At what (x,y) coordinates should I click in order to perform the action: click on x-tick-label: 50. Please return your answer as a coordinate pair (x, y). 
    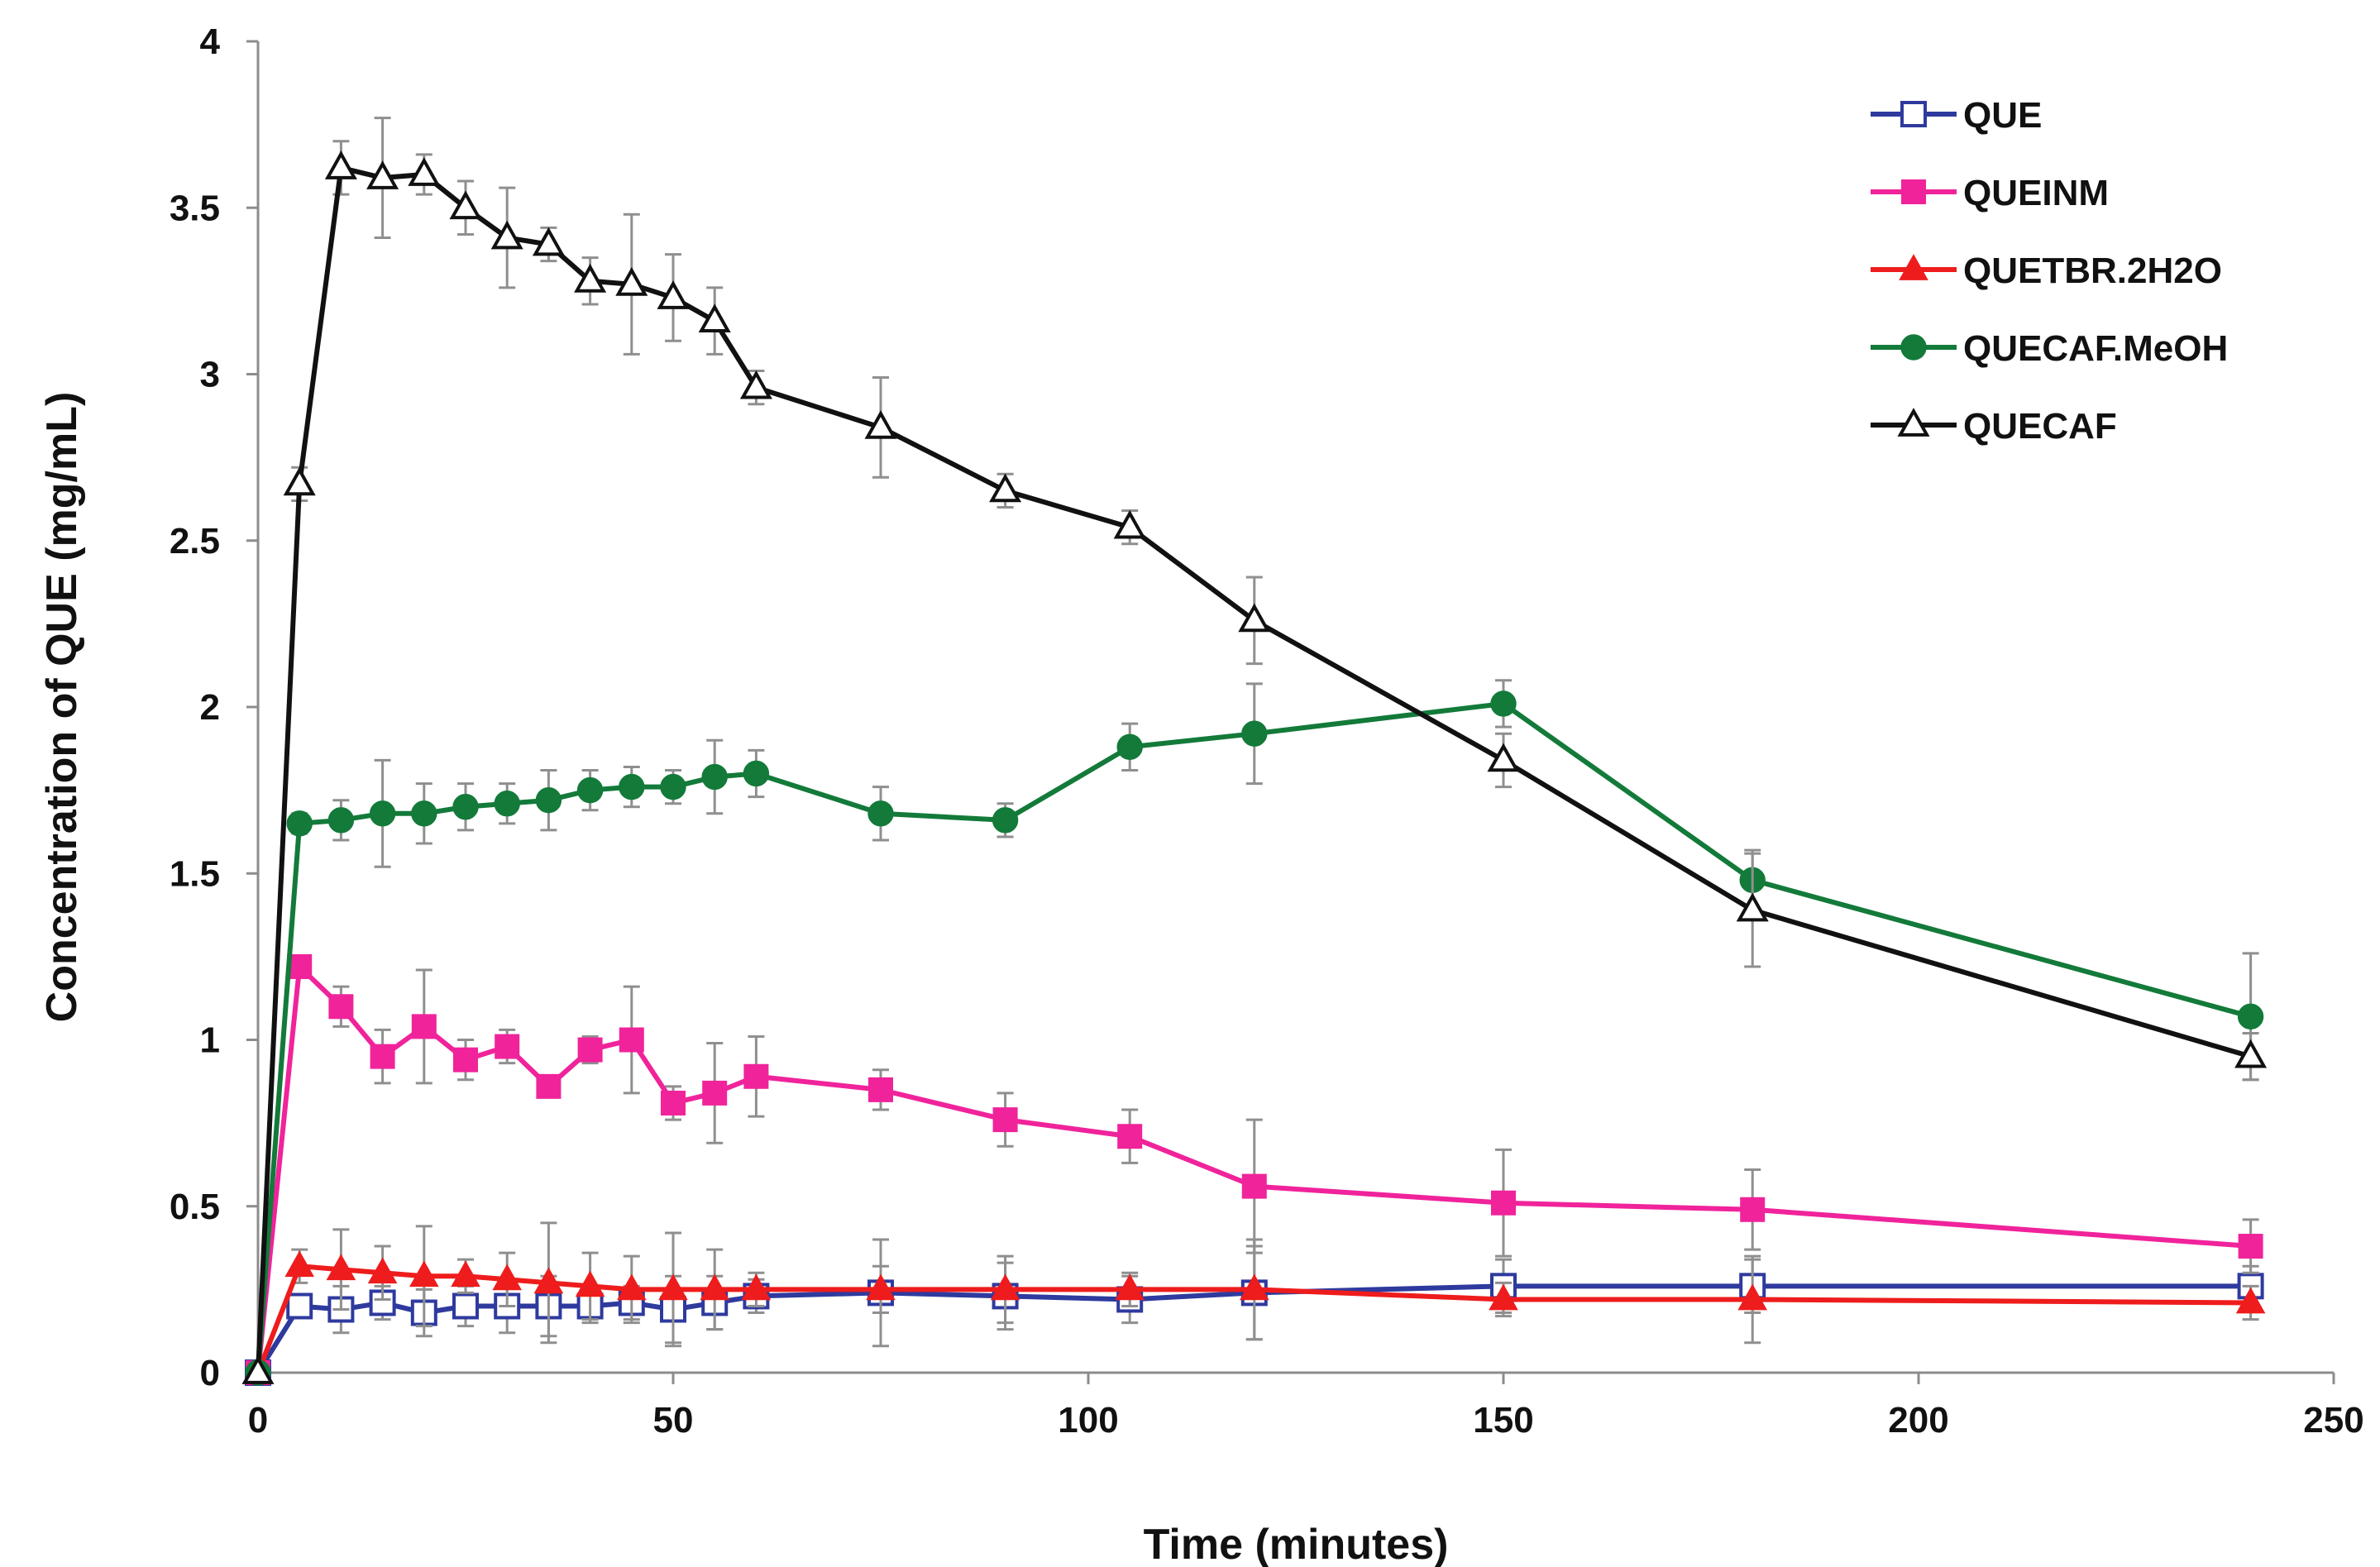
    Looking at the image, I should click on (673, 1420).